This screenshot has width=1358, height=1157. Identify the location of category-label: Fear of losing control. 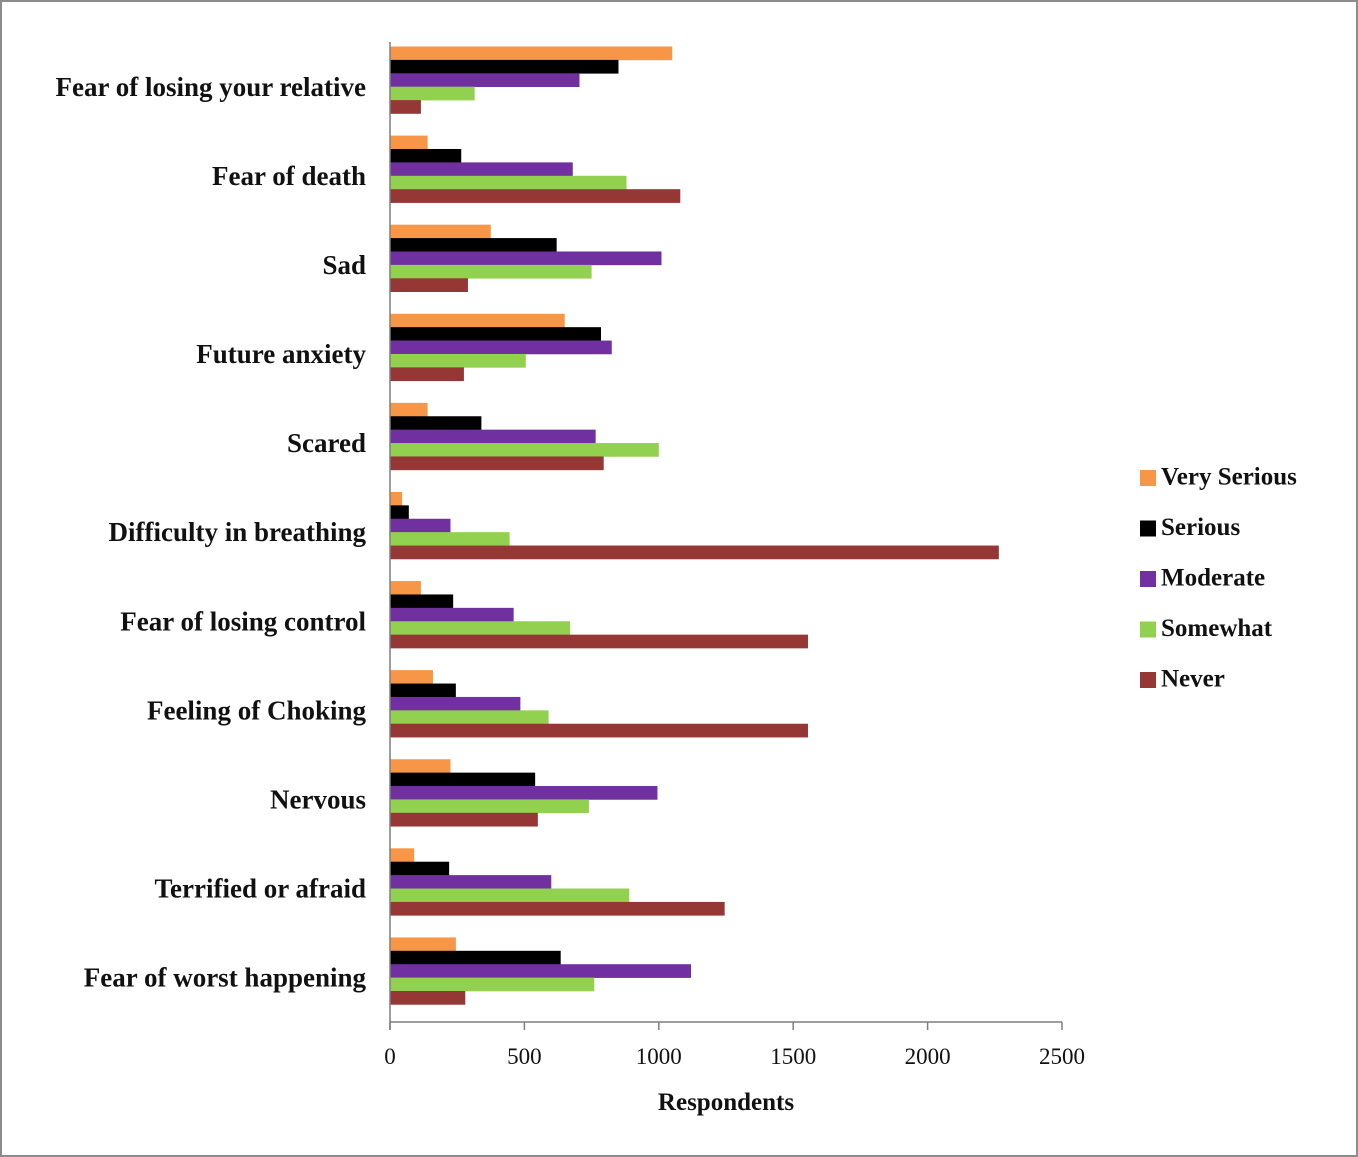
(243, 621).